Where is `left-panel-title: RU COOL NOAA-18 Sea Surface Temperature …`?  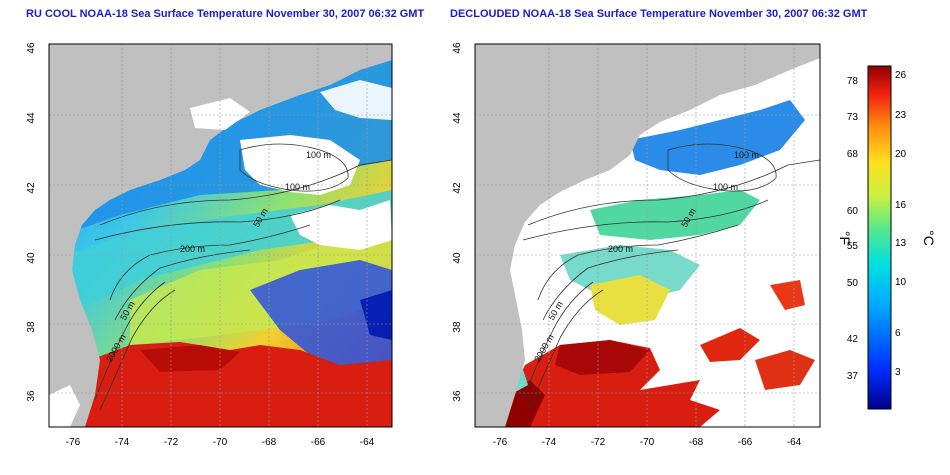 left-panel-title: RU COOL NOAA-18 Sea Surface Temperature … is located at coordinates (225, 14).